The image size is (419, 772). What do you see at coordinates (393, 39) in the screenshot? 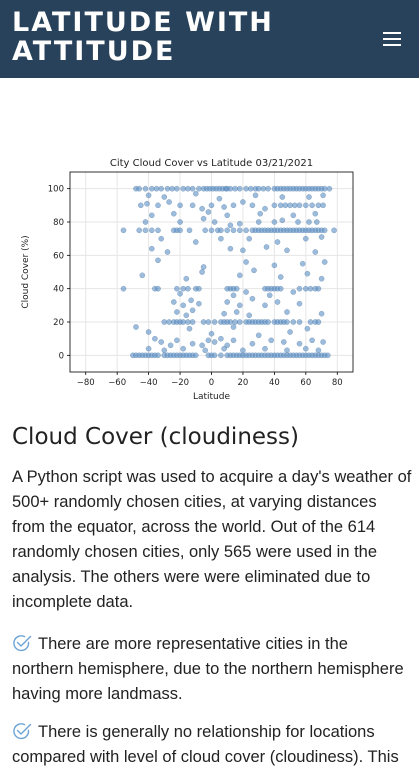
I see `hamburger-menu-icon` at bounding box center [393, 39].